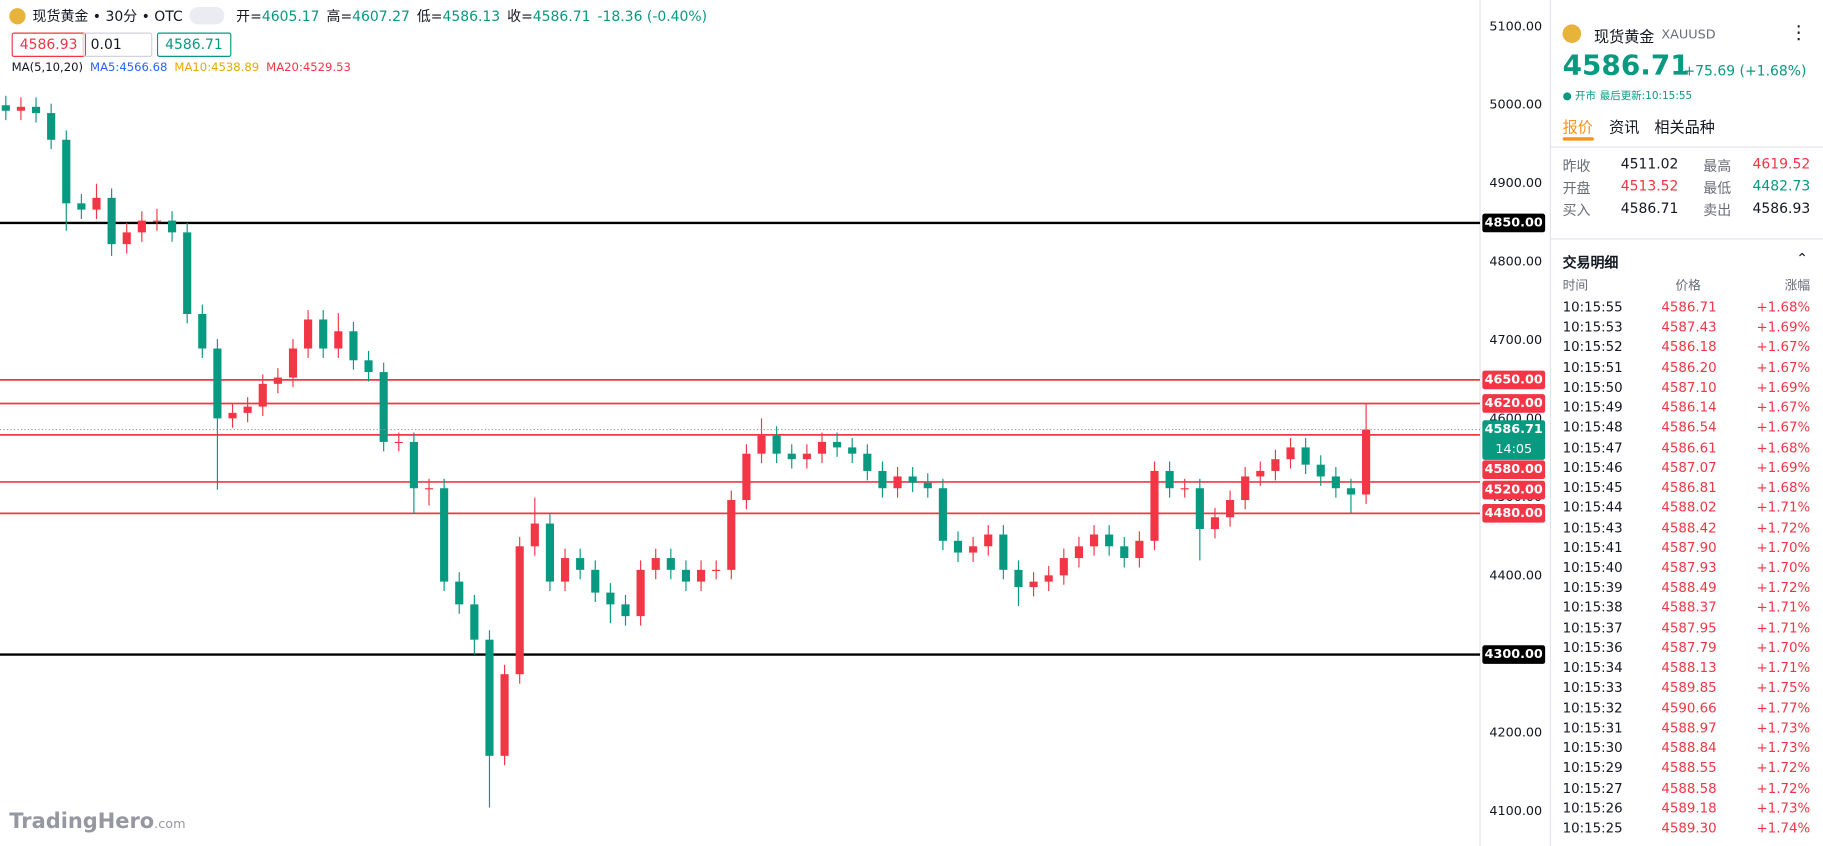 Image resolution: width=1823 pixels, height=846 pixels. I want to click on trade-time: 10:15:34, so click(1592, 667).